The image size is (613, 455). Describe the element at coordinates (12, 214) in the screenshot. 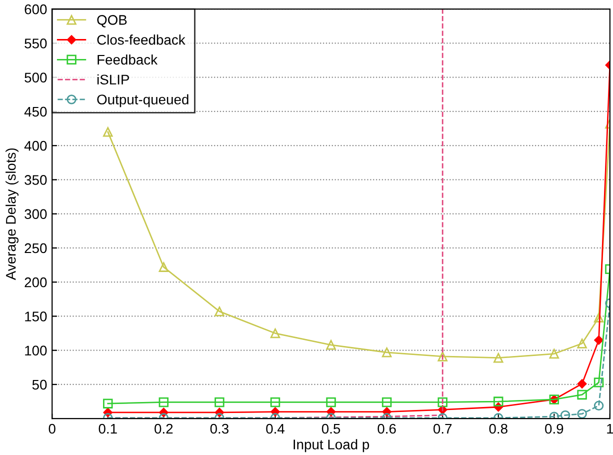

I see `y-axis-title: Average Delay (slots)` at that location.